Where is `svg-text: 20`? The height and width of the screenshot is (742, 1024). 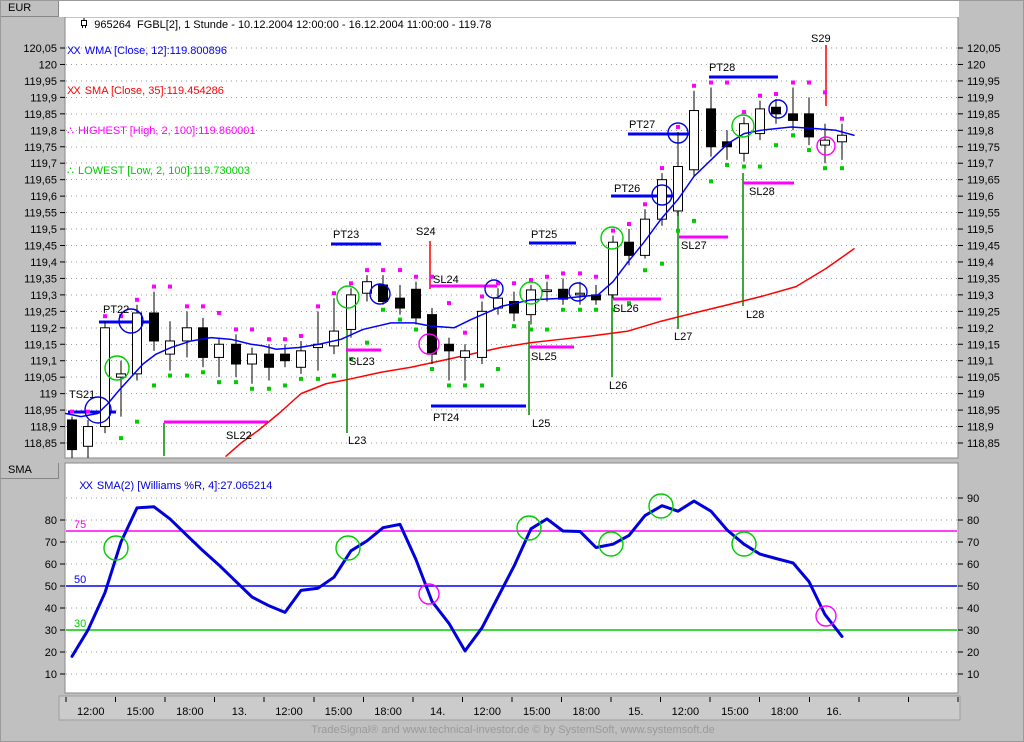 svg-text: 20 is located at coordinates (51, 653).